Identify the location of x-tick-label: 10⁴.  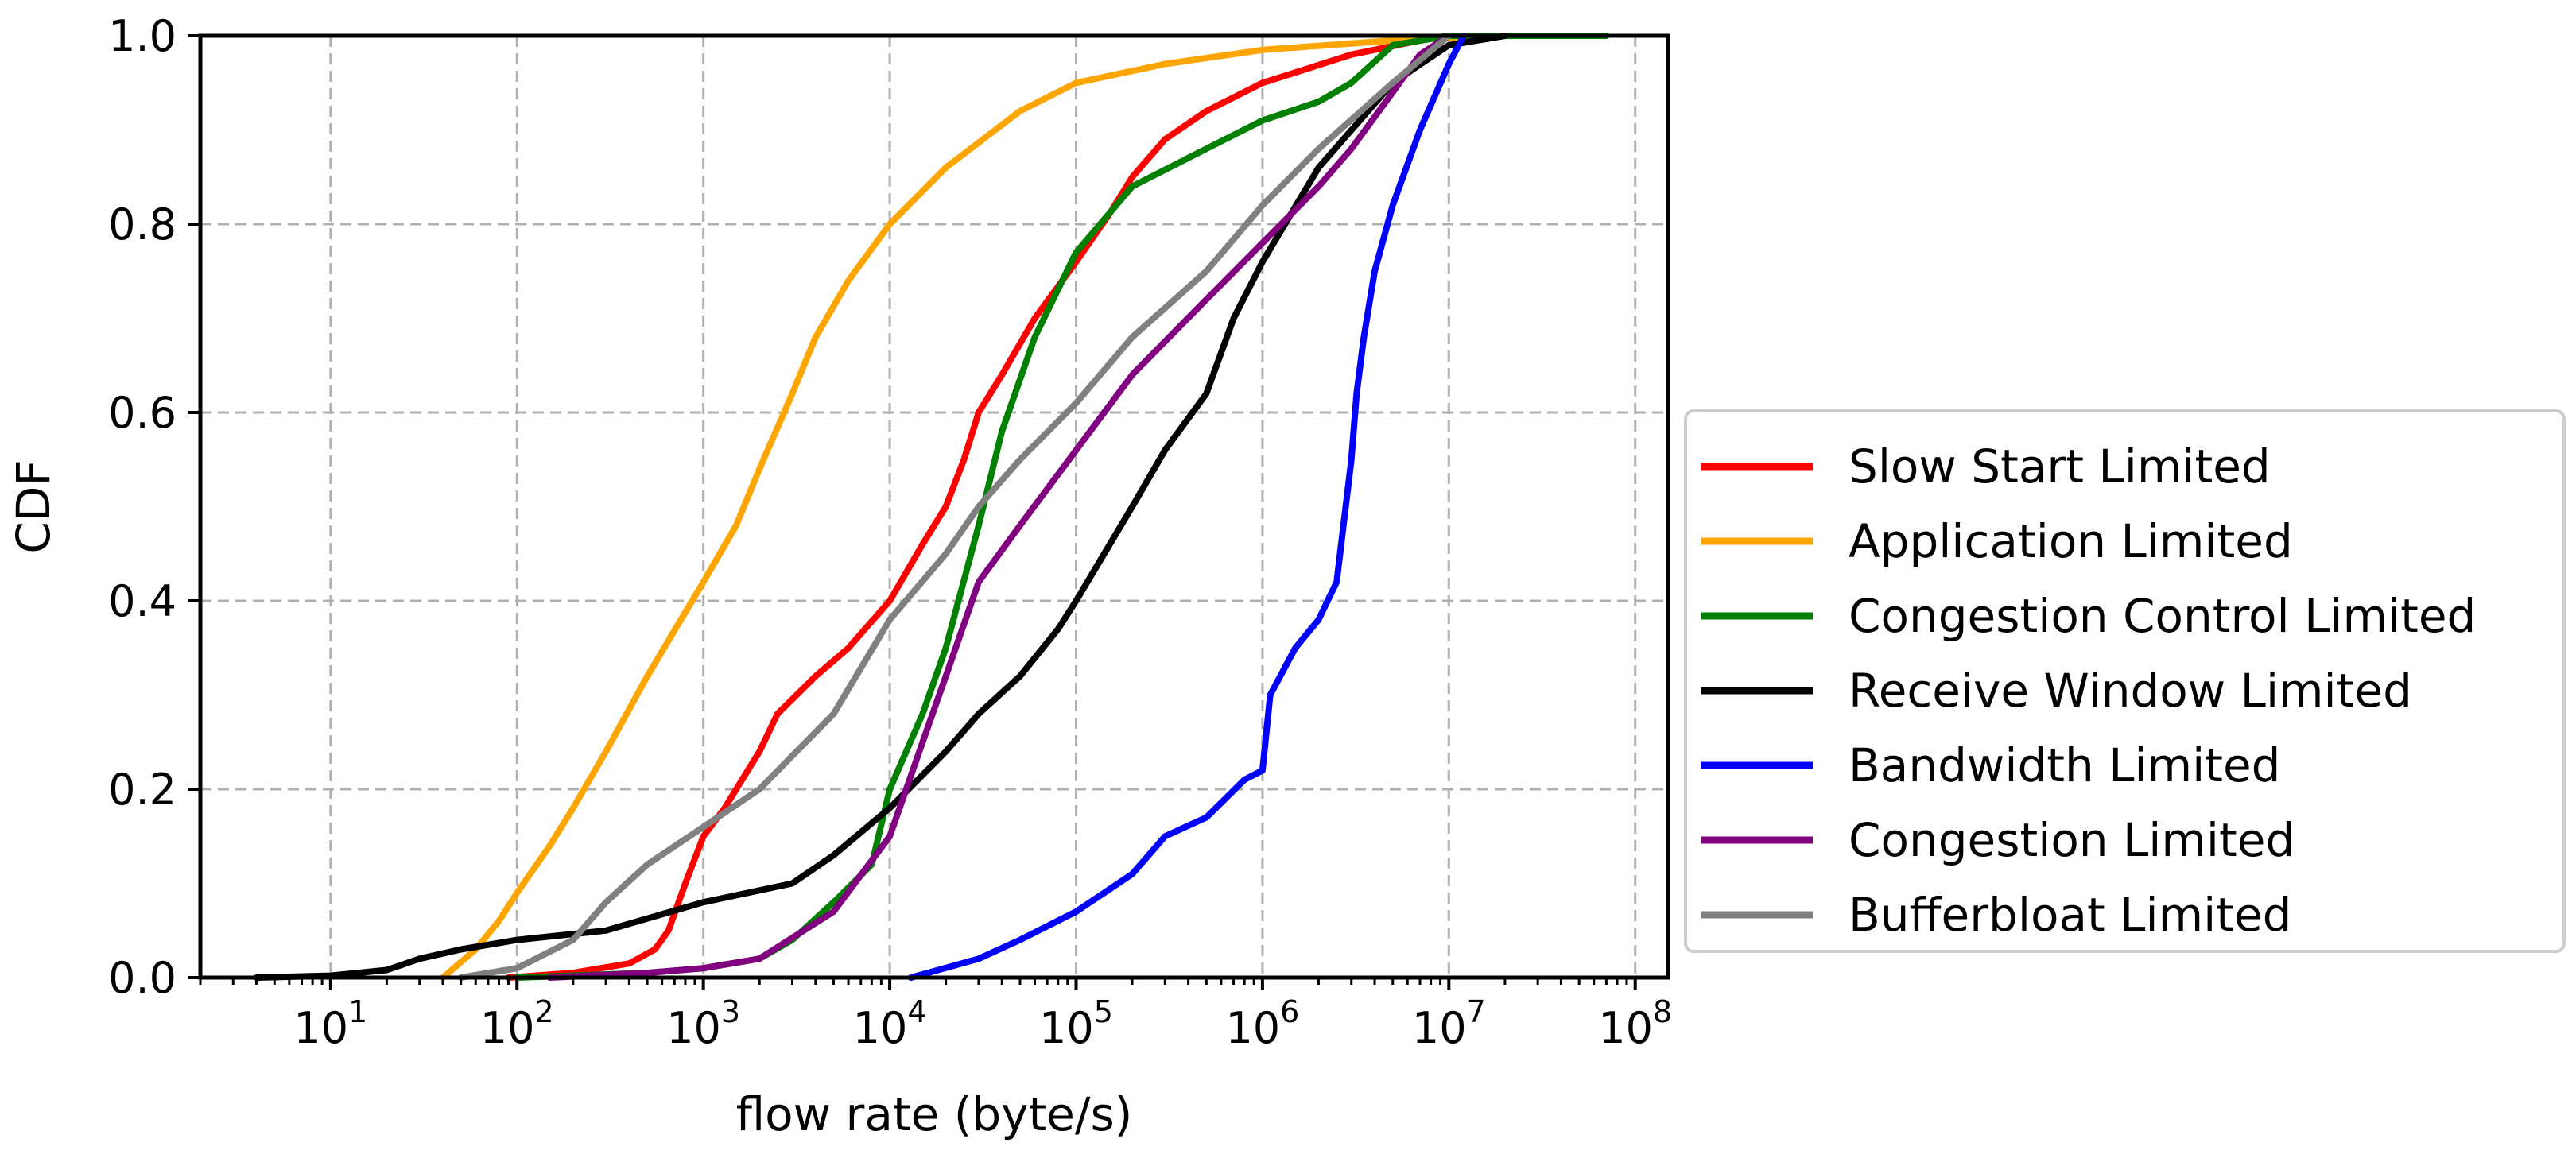
(890, 1024).